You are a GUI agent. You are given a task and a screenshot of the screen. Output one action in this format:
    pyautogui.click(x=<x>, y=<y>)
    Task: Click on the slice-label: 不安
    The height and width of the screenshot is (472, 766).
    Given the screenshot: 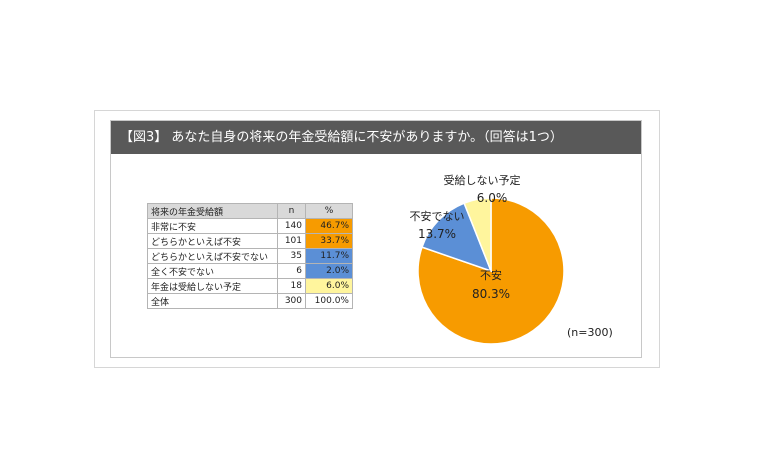 What is the action you would take?
    pyautogui.click(x=491, y=275)
    